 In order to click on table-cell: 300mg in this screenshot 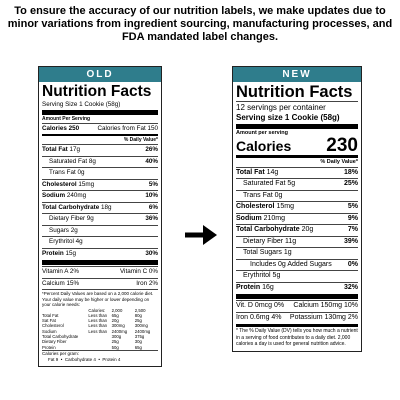, I will do `click(141, 326)`.